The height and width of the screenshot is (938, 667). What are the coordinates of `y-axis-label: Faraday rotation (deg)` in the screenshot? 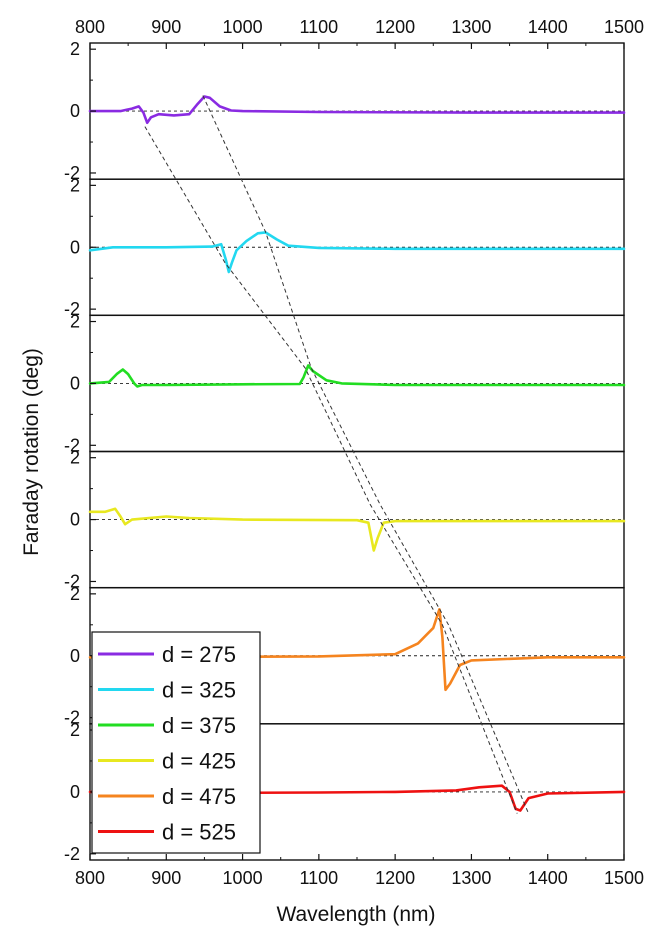 It's located at (31, 452).